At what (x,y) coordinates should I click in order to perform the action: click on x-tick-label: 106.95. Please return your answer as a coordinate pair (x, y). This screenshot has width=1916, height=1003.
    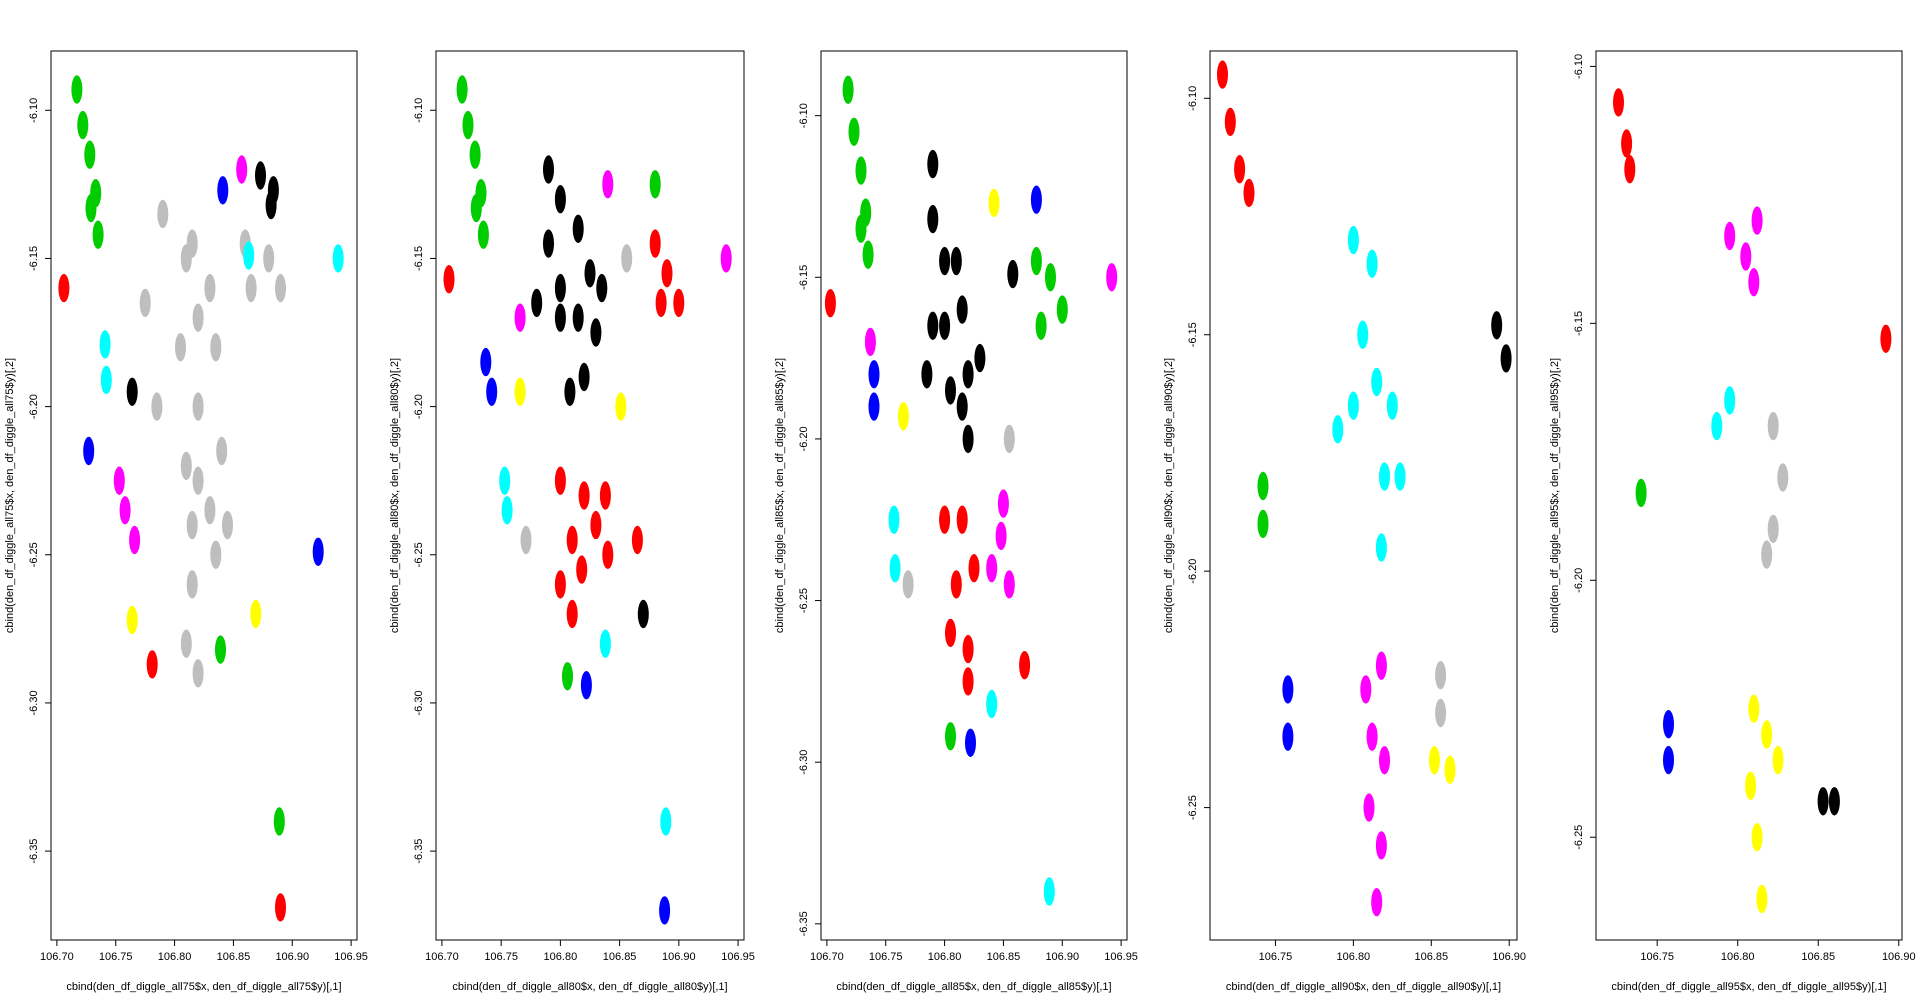
    Looking at the image, I should click on (1121, 957).